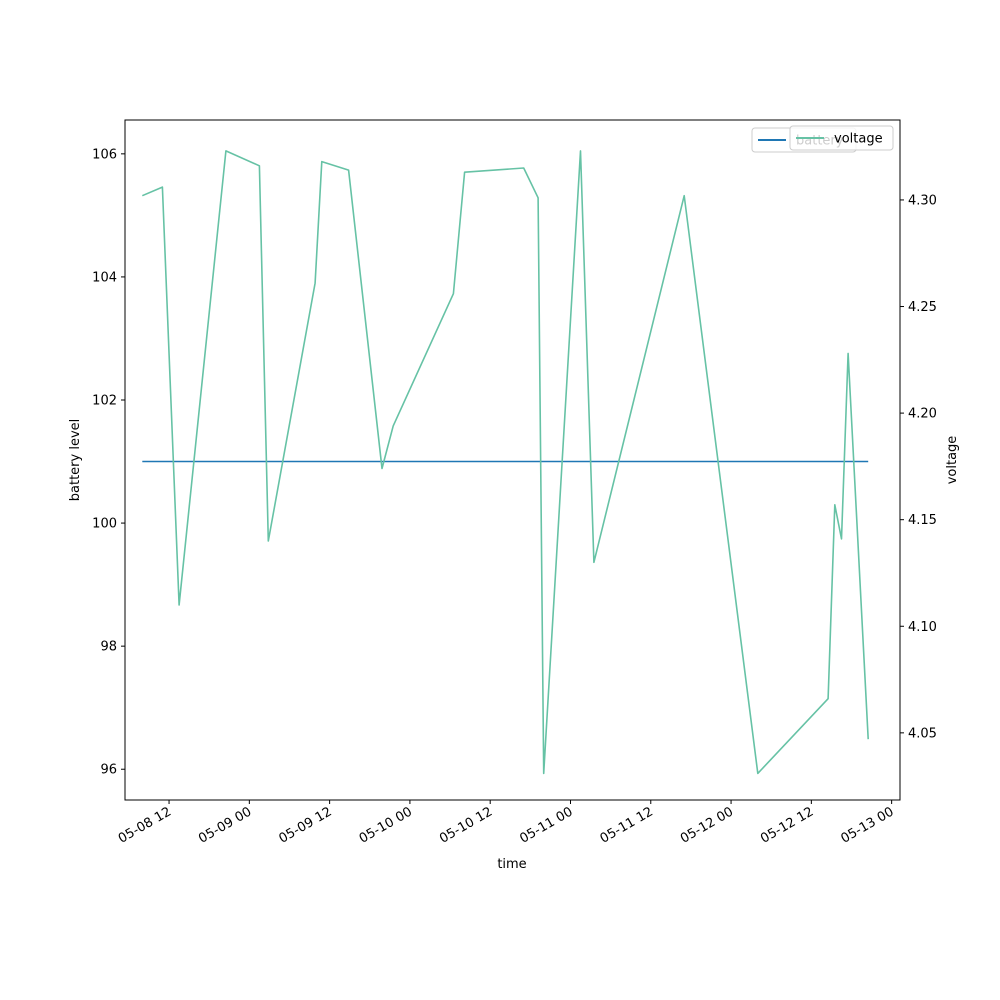  What do you see at coordinates (104, 277) in the screenshot?
I see `y-left-tick-label: 104` at bounding box center [104, 277].